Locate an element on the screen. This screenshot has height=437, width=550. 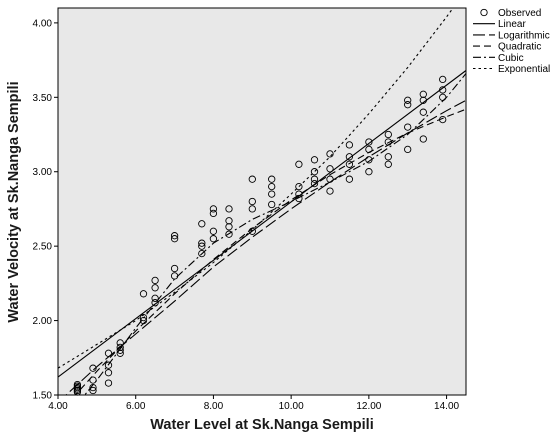
y-axis-ticks: 1.50 2.00 2.50 3.00 3.50 4.00 is located at coordinates (45, 210).